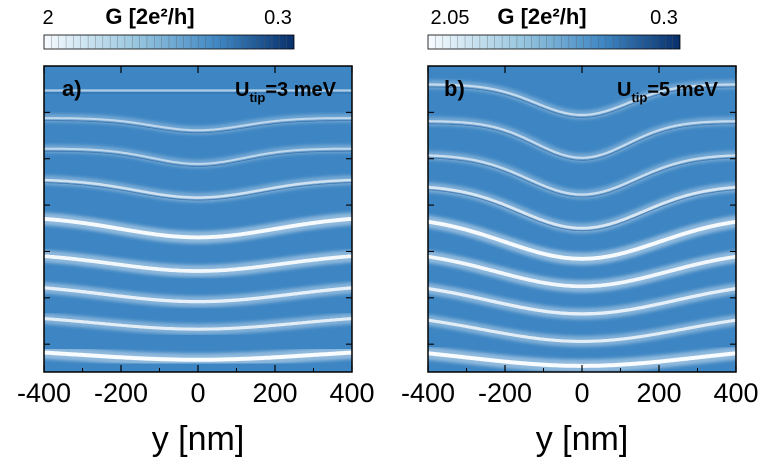 This screenshot has height=460, width=767. What do you see at coordinates (682, 90) in the screenshot?
I see `tip-value: =5 meV` at bounding box center [682, 90].